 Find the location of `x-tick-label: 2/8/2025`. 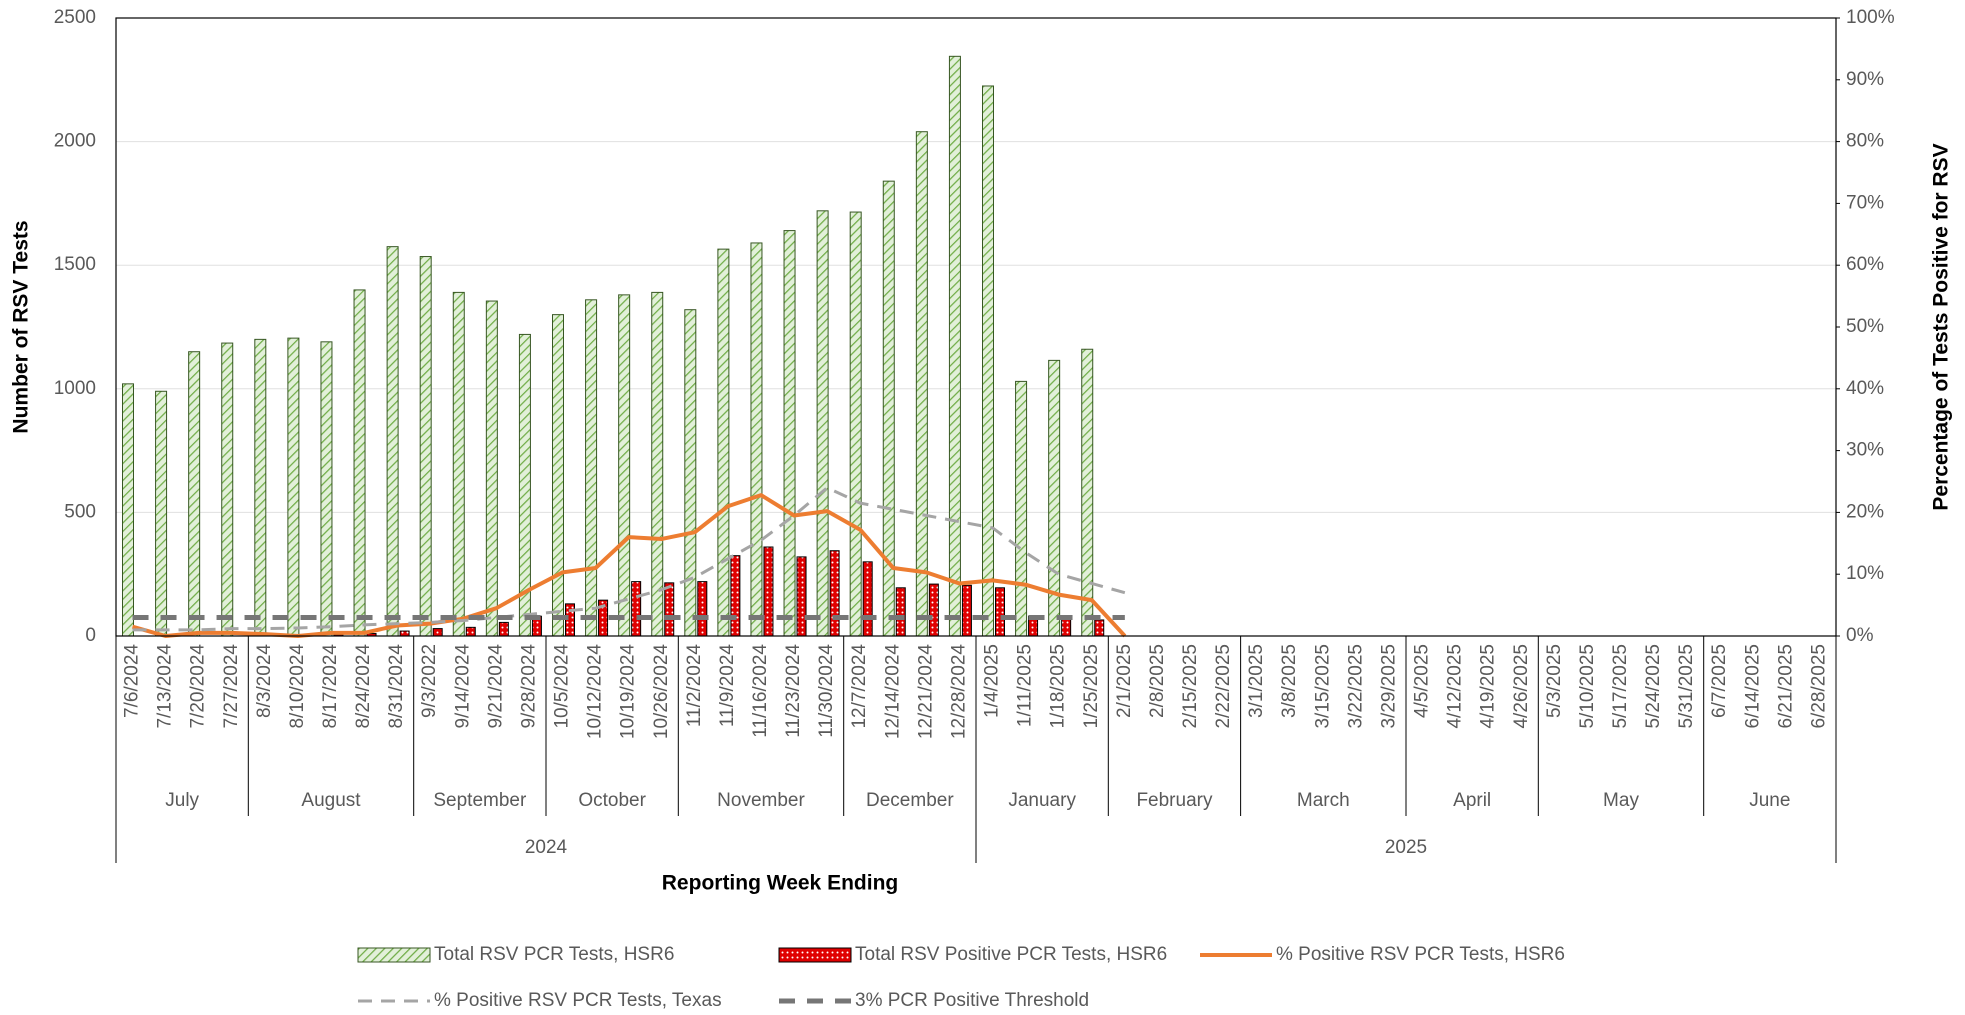

x-tick-label: 2/8/2025 is located at coordinates (1157, 681).